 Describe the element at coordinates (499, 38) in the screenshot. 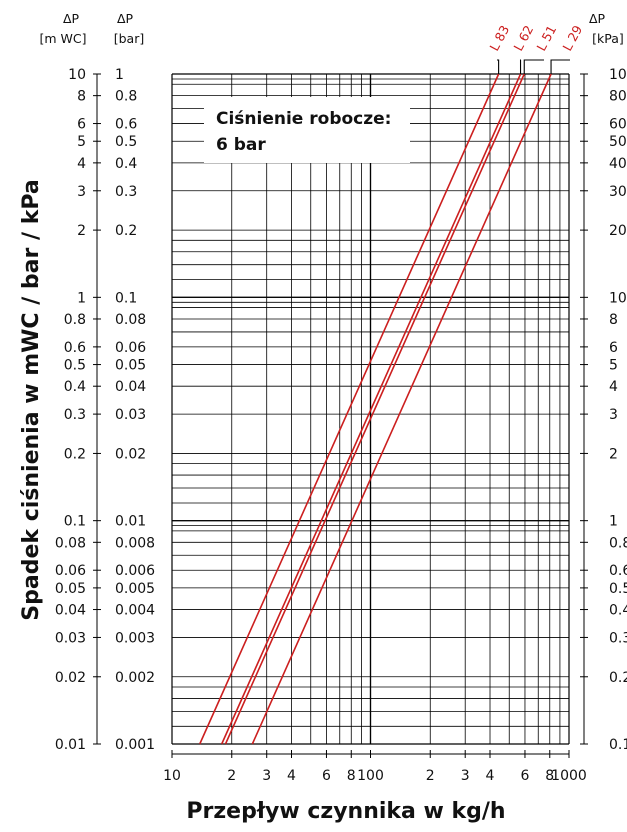

I see `series-label: L 83` at that location.